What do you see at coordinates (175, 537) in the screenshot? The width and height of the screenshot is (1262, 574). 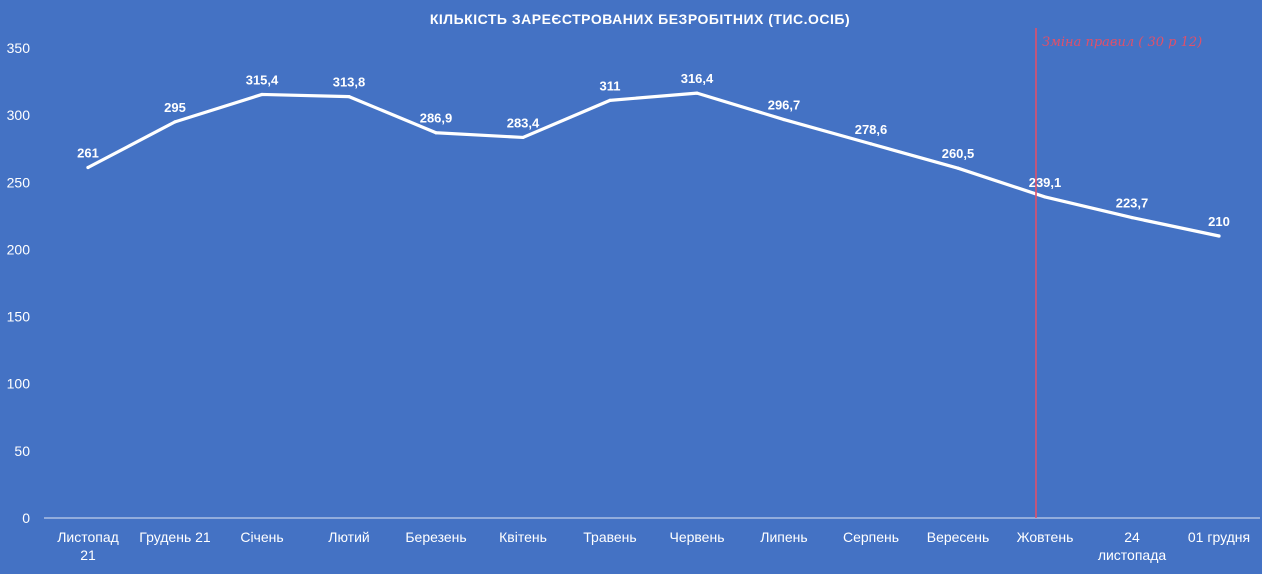 I see `x-tick-label: Грудень 21` at bounding box center [175, 537].